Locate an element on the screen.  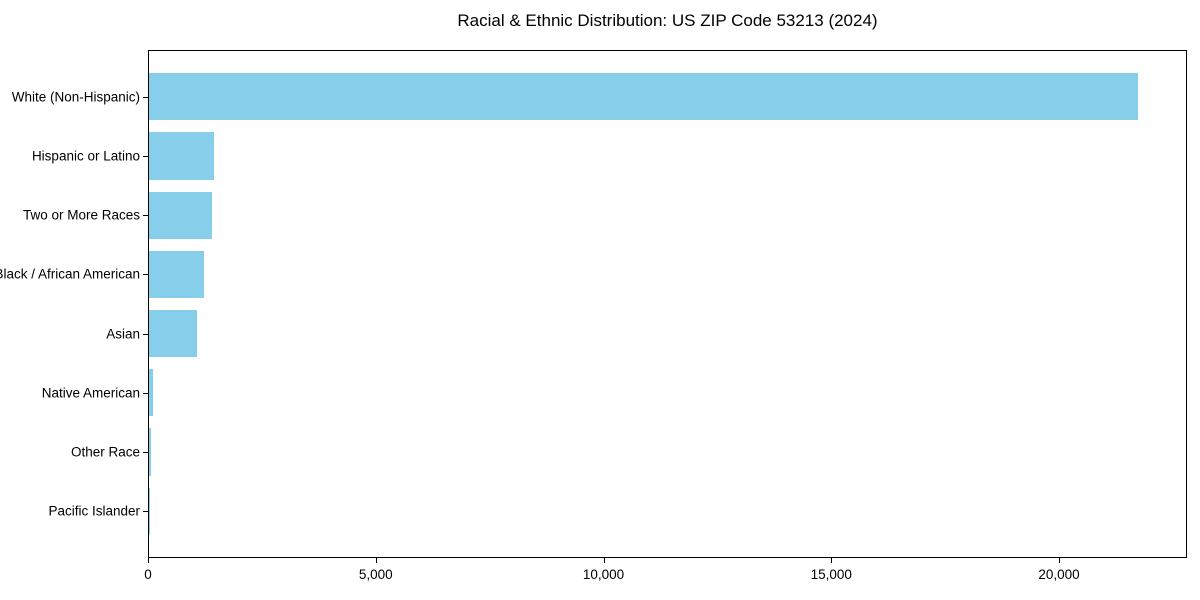
y-axis-label: Asian is located at coordinates (123, 334).